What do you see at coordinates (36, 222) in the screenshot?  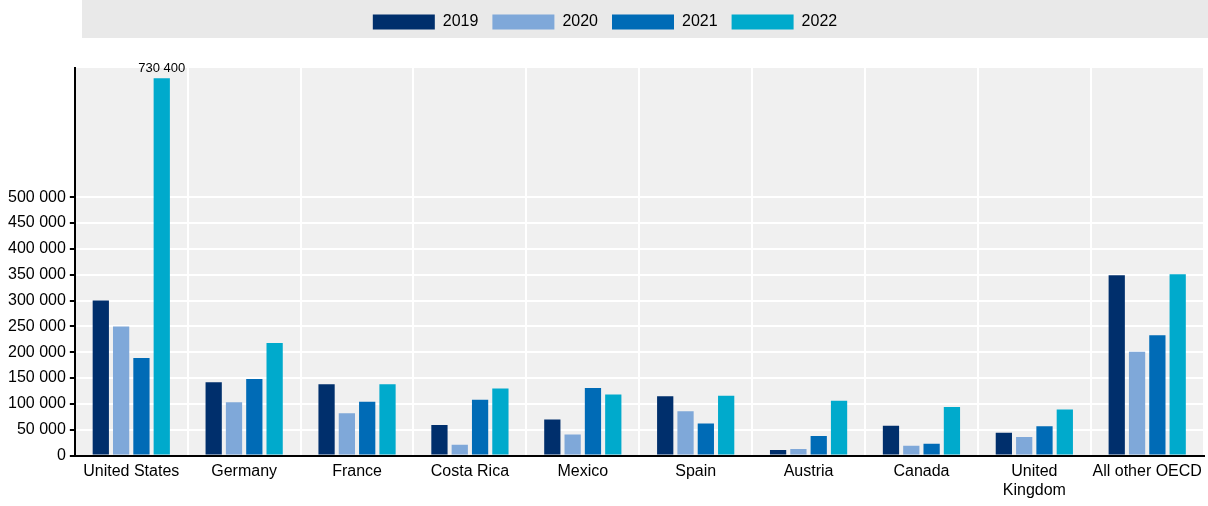 I see `y-tick-label: 450 000` at bounding box center [36, 222].